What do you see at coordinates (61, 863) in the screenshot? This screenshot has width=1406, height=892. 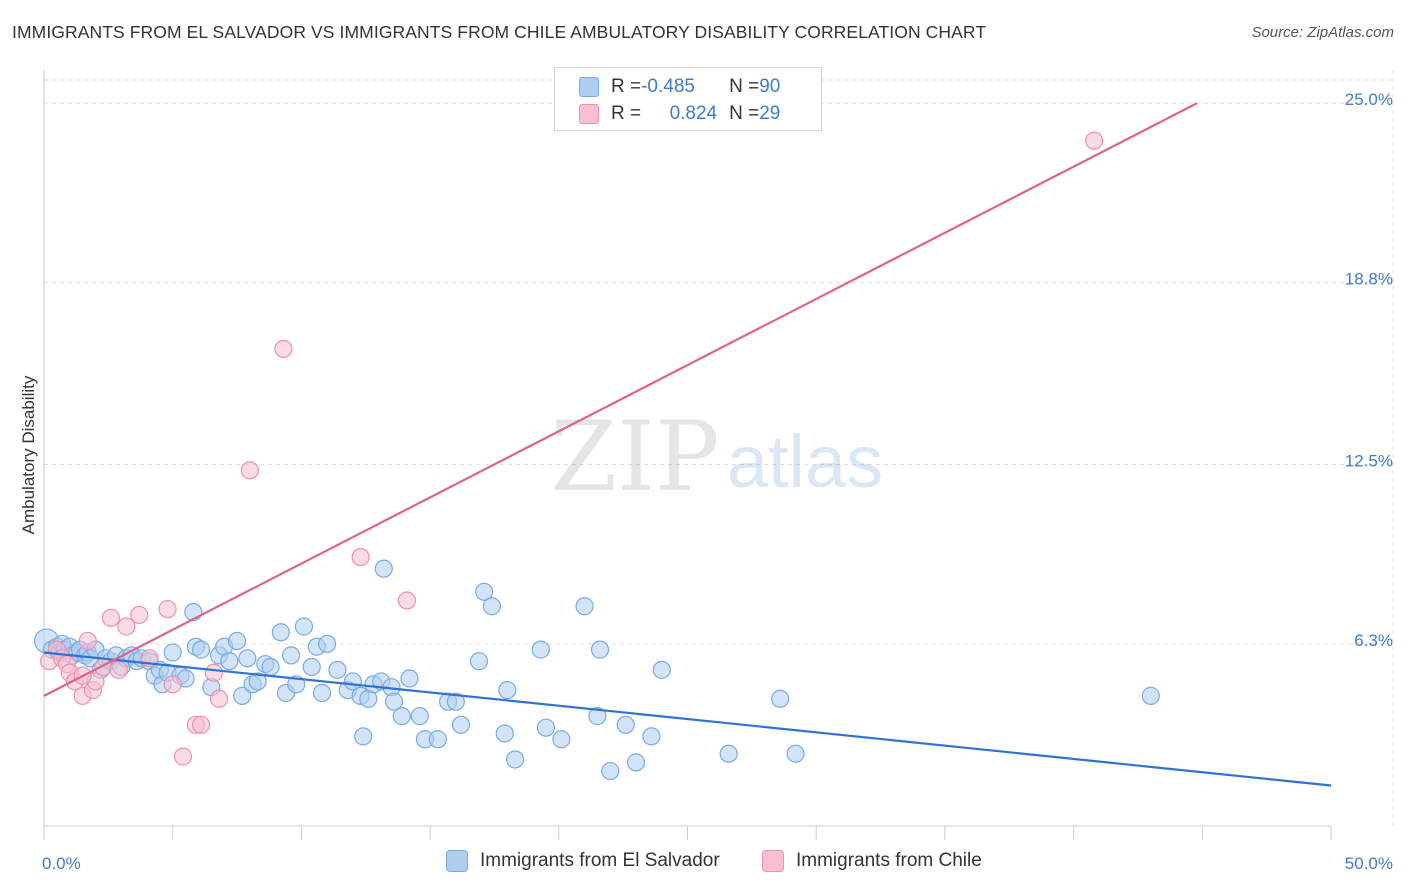 I see `x-tick-label: 0.0%` at bounding box center [61, 863].